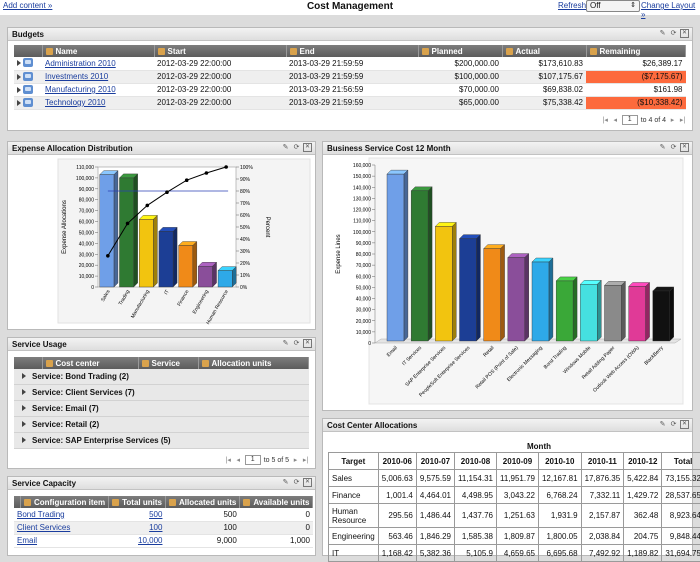 The height and width of the screenshot is (562, 700). What do you see at coordinates (276, 502) in the screenshot?
I see `col-available-units: Available units` at bounding box center [276, 502].